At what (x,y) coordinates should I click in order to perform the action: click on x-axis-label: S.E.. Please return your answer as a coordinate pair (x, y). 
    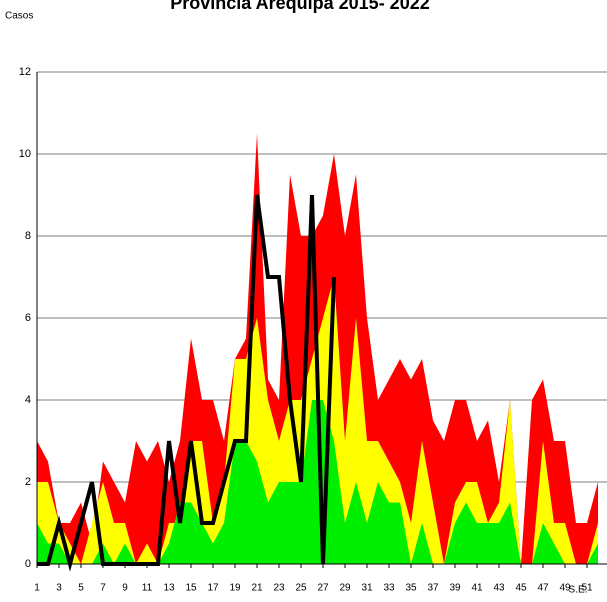
    Looking at the image, I should click on (578, 590).